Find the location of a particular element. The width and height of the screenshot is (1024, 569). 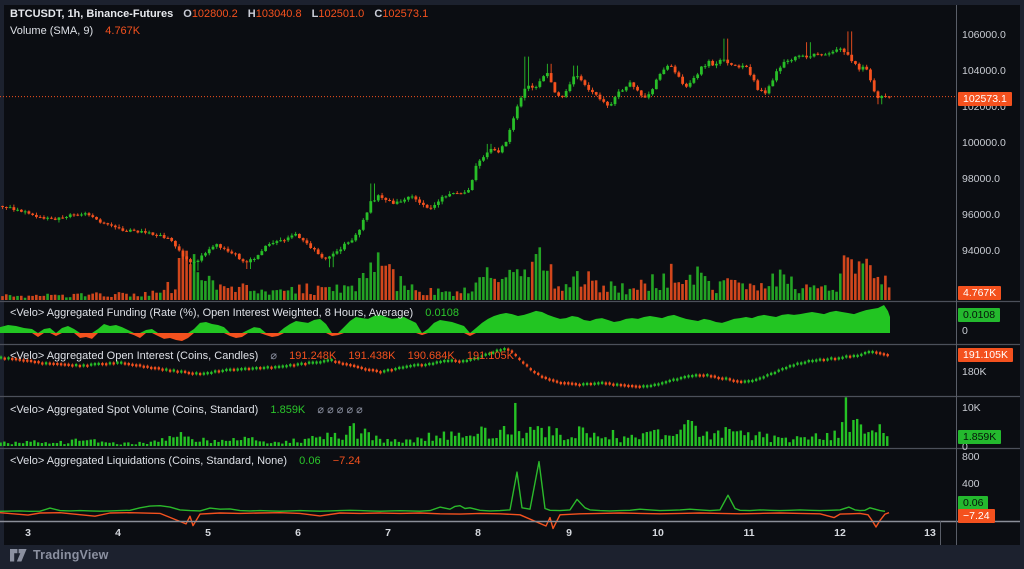

liquidations-long-value: 0.06 is located at coordinates (310, 461).